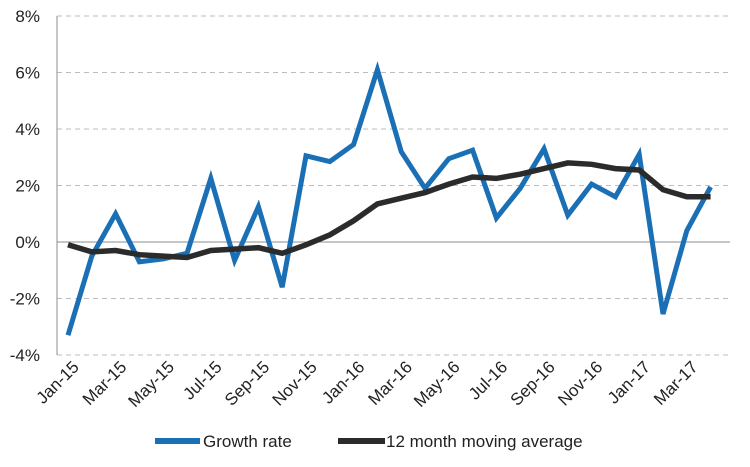 Image resolution: width=750 pixels, height=467 pixels. I want to click on y-tick-label: -2%, so click(25, 299).